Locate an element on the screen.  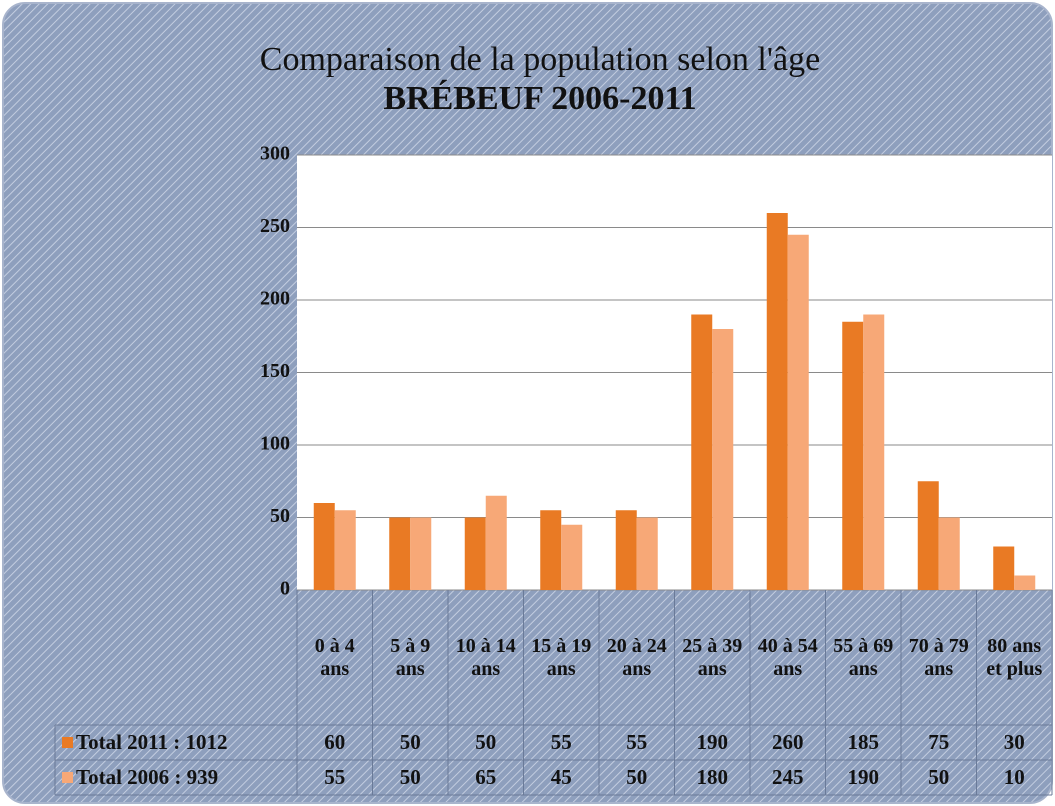
table-value: 65 is located at coordinates (486, 777).